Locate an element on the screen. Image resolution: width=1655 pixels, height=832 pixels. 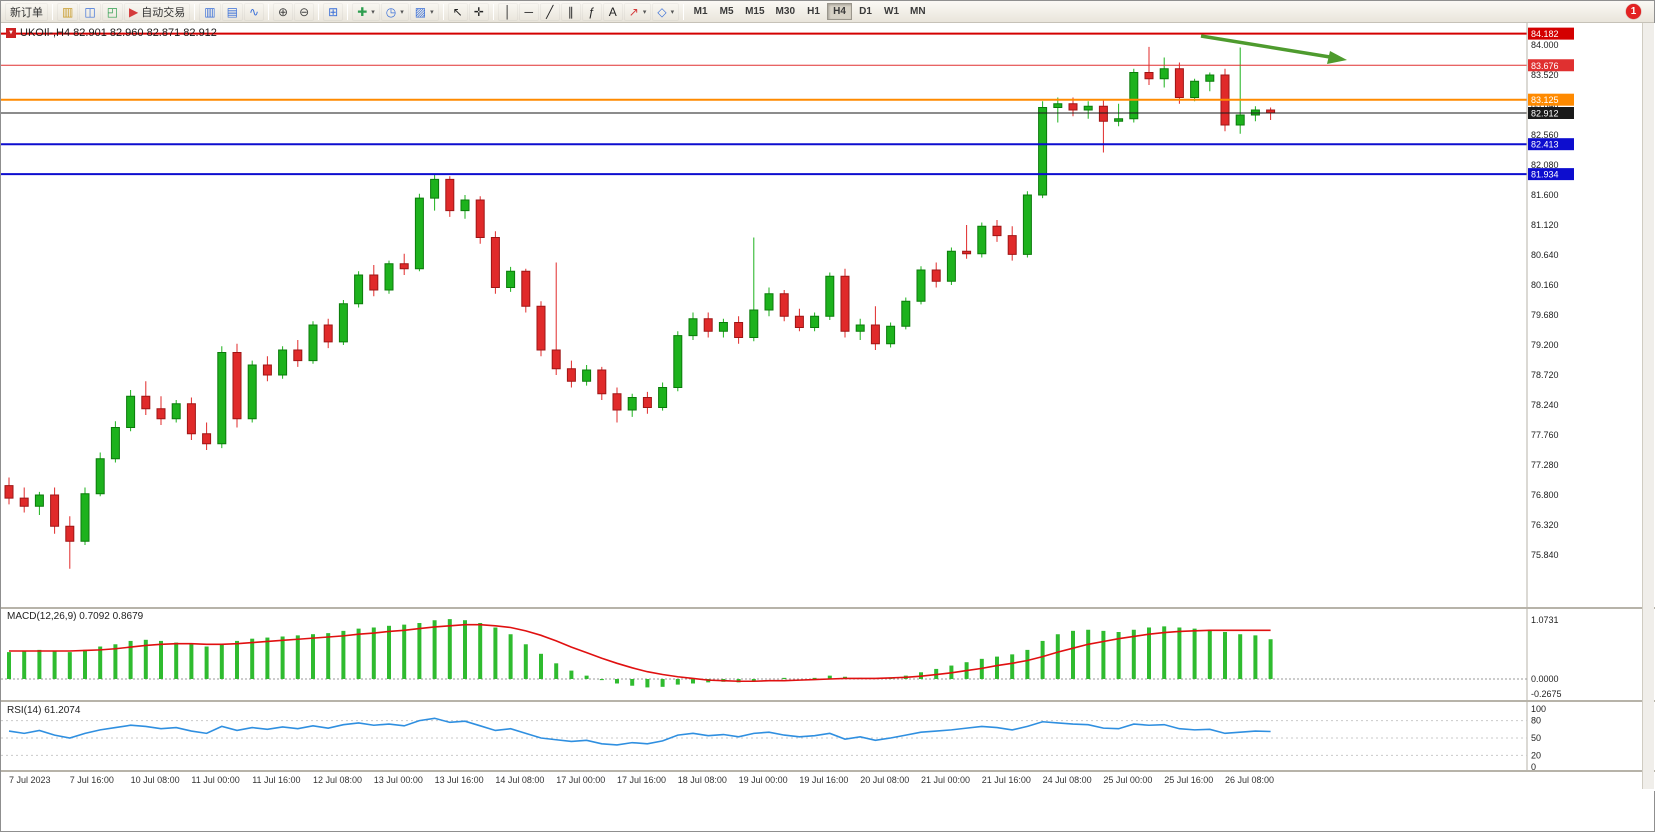
zoom-in-button: ⊕ is located at coordinates (283, 11).